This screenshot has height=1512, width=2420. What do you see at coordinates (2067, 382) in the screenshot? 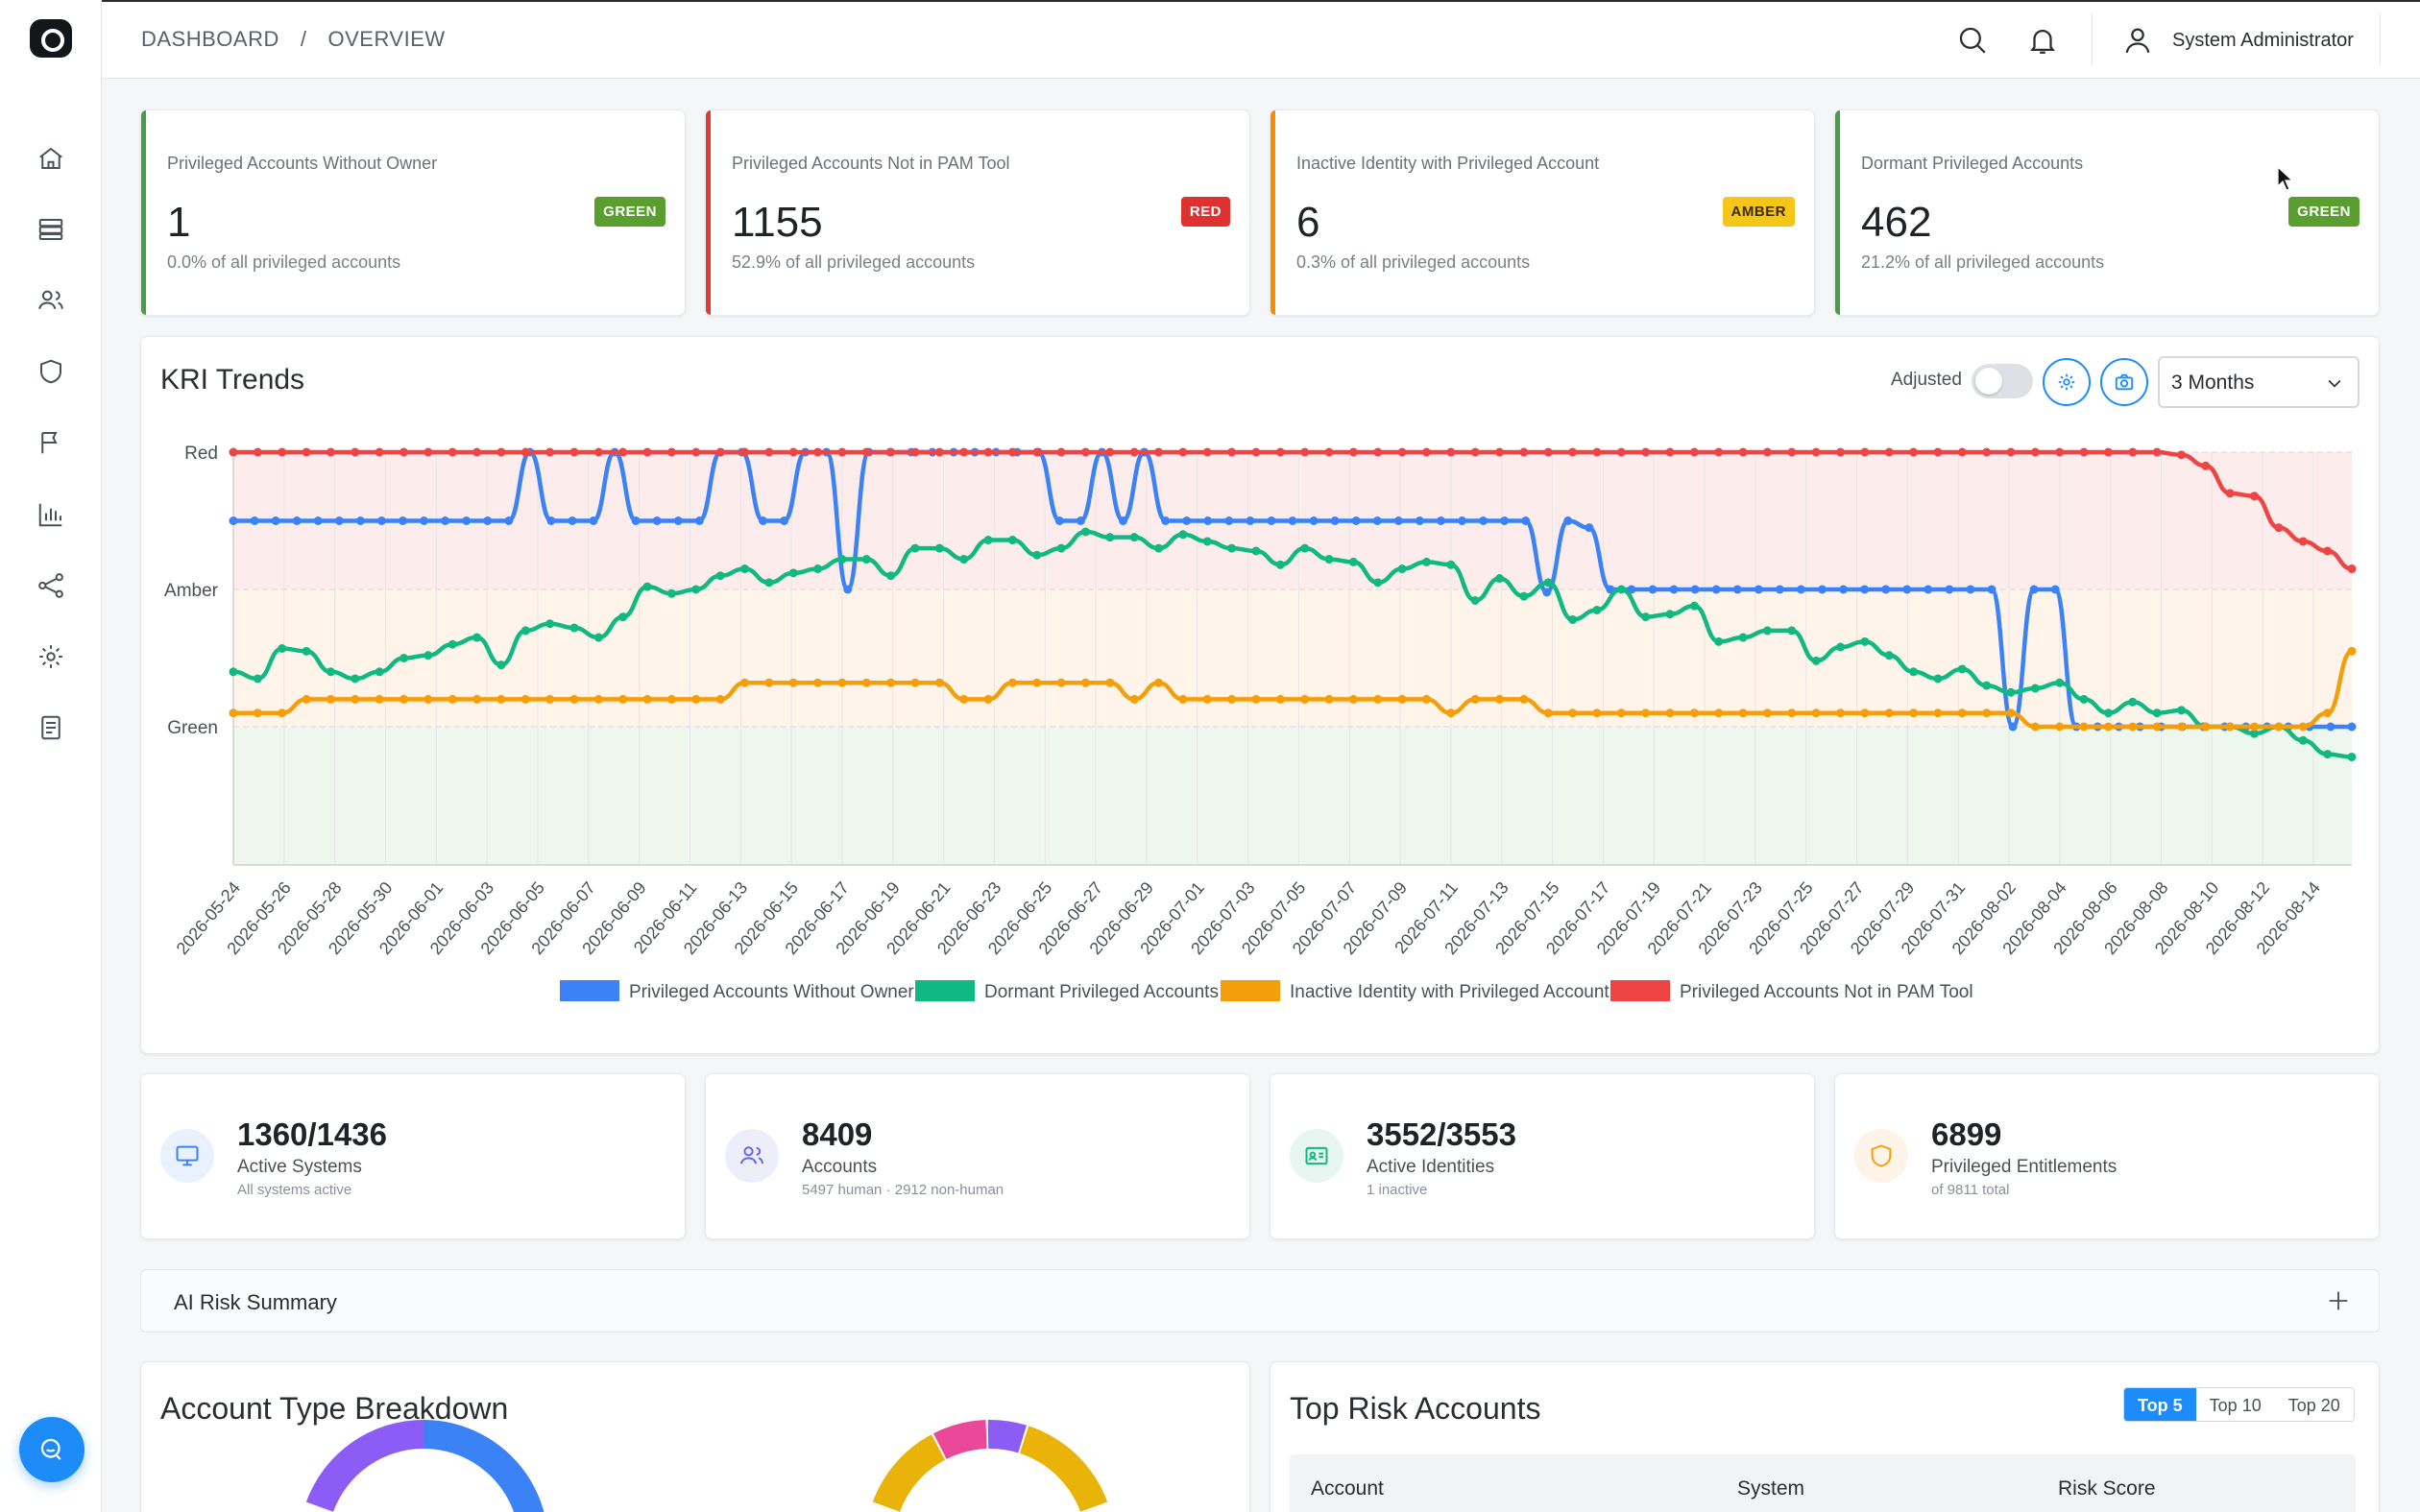
I see `chart-settings-button` at bounding box center [2067, 382].